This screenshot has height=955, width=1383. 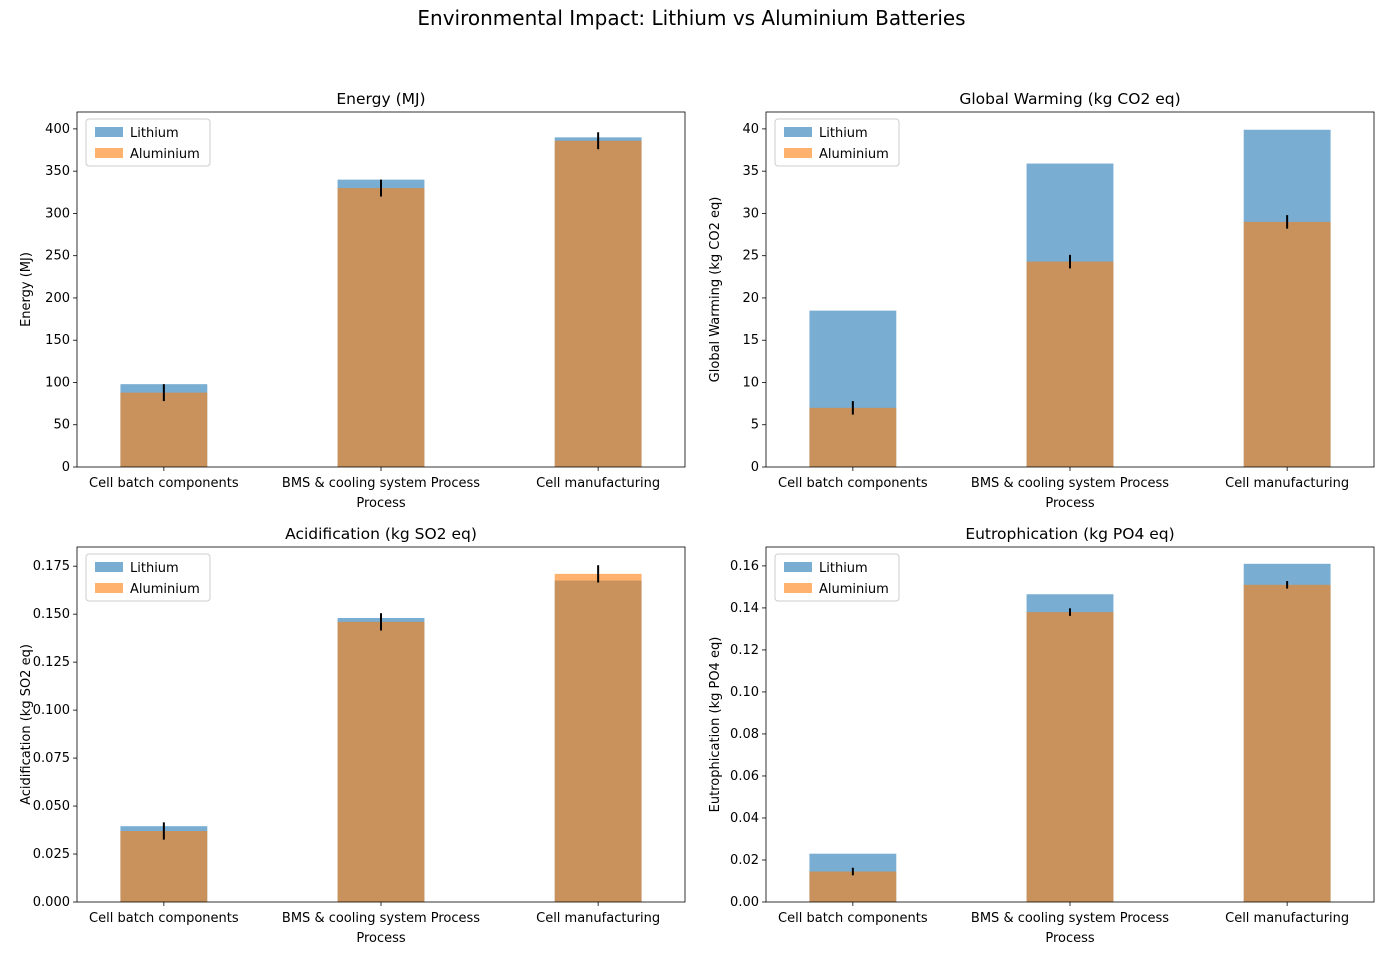 What do you see at coordinates (750, 171) in the screenshot?
I see `y-tick-label: 35` at bounding box center [750, 171].